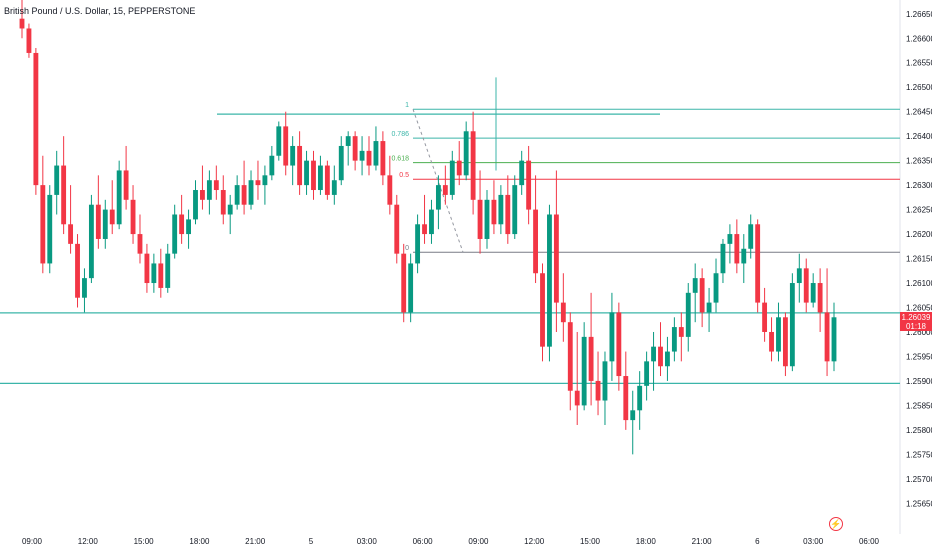 The image size is (932, 550). I want to click on price-tick-label: 1.26400, so click(919, 136).